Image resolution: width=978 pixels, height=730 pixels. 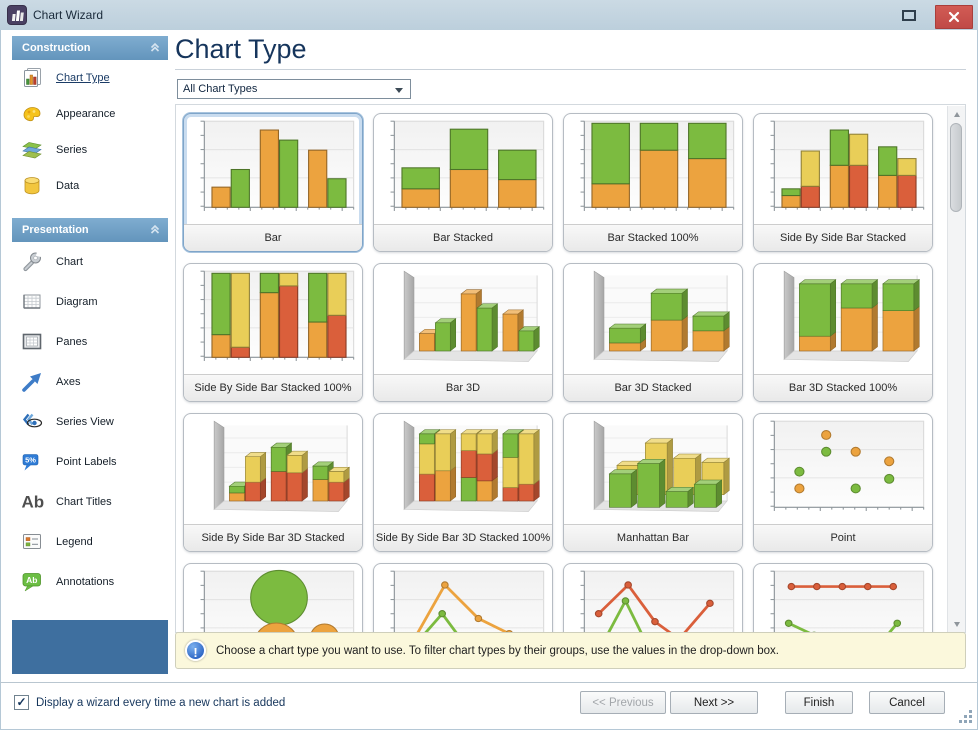 I want to click on axes-icon, so click(x=33, y=382).